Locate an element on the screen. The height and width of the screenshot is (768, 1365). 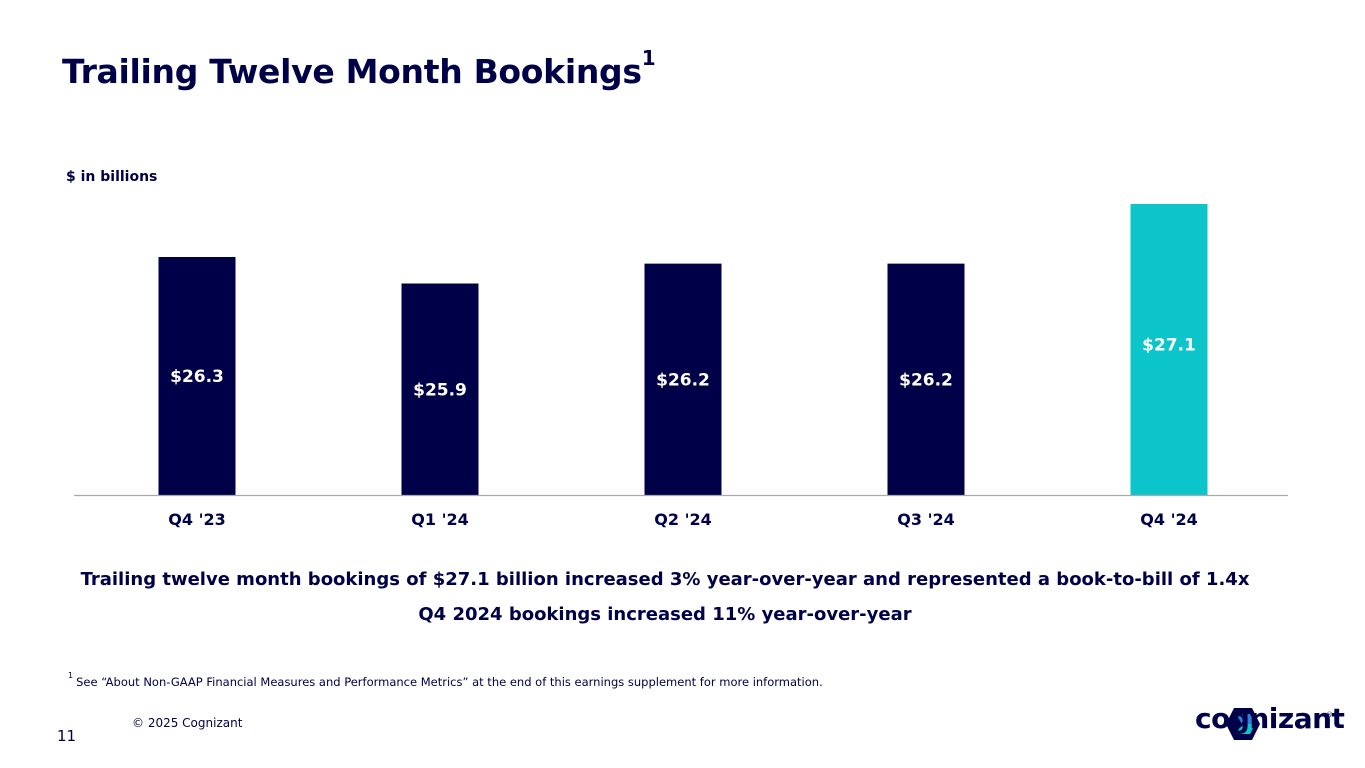
bar-value-label-1: $25.9 is located at coordinates (440, 390).